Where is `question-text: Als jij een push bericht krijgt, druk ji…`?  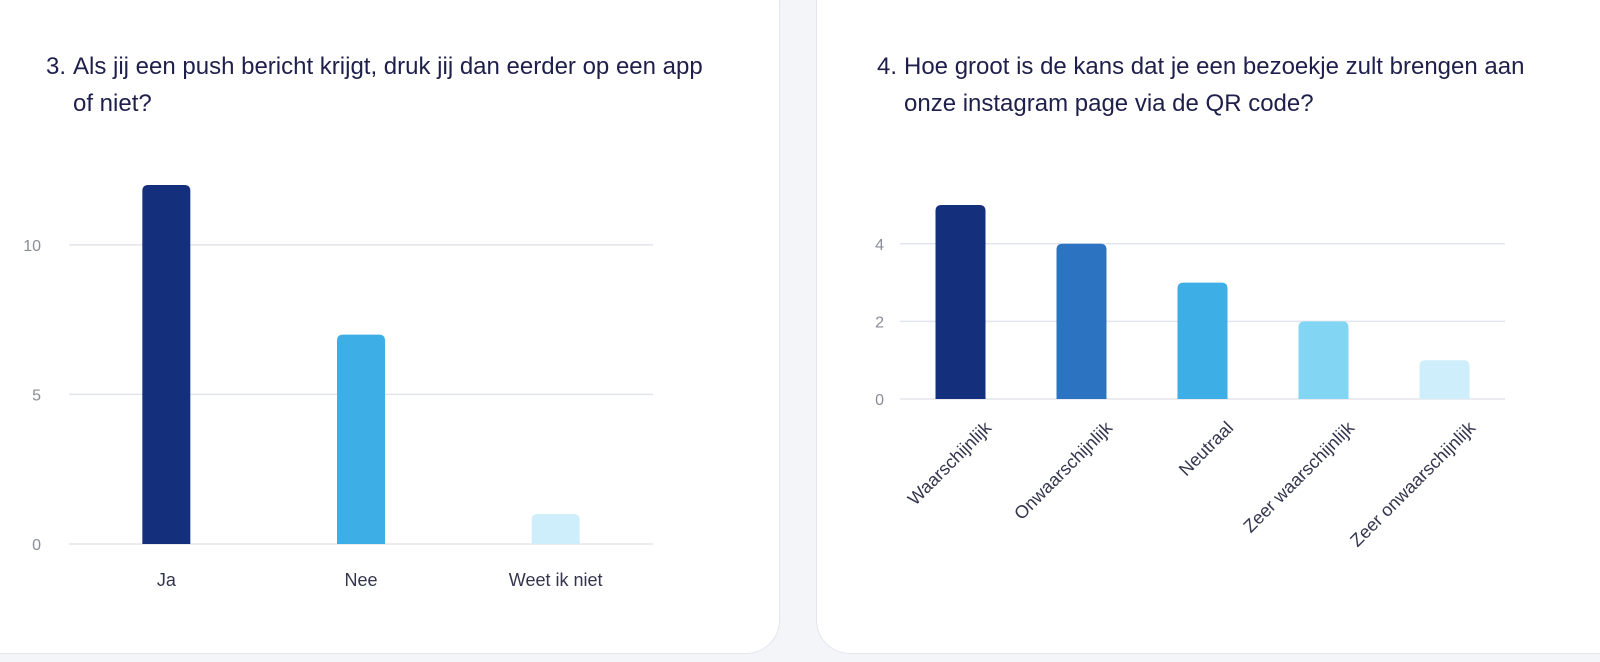 question-text: Als jij een push bericht krijgt, druk ji… is located at coordinates (388, 85).